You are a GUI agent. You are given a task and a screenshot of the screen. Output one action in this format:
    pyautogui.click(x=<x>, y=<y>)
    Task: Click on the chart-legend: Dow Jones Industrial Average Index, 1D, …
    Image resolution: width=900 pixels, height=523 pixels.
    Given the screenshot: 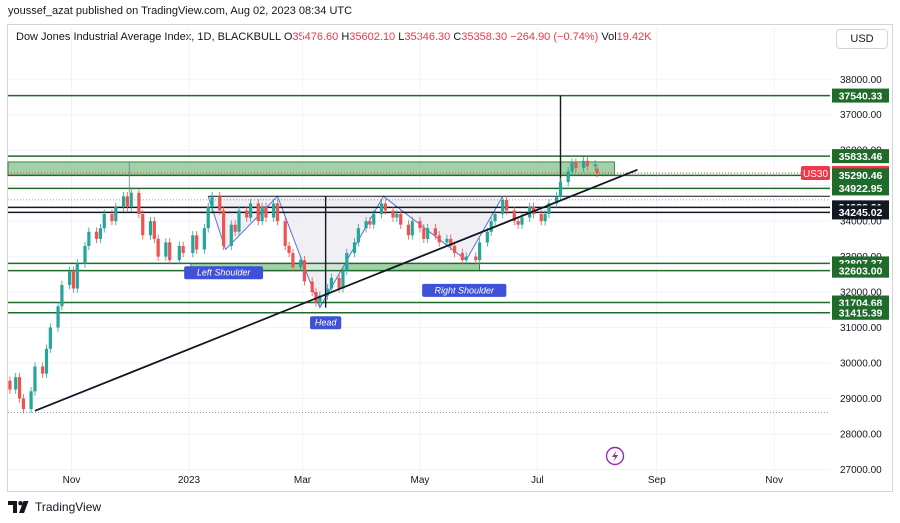 What is the action you would take?
    pyautogui.click(x=334, y=37)
    